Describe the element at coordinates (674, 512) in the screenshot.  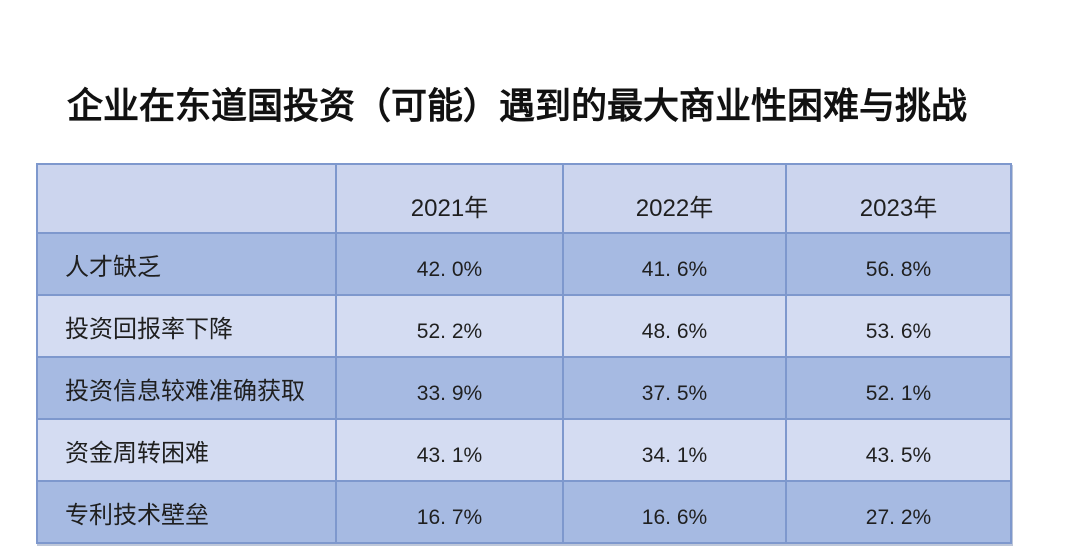
I see `cell-value: 16. 6%` at that location.